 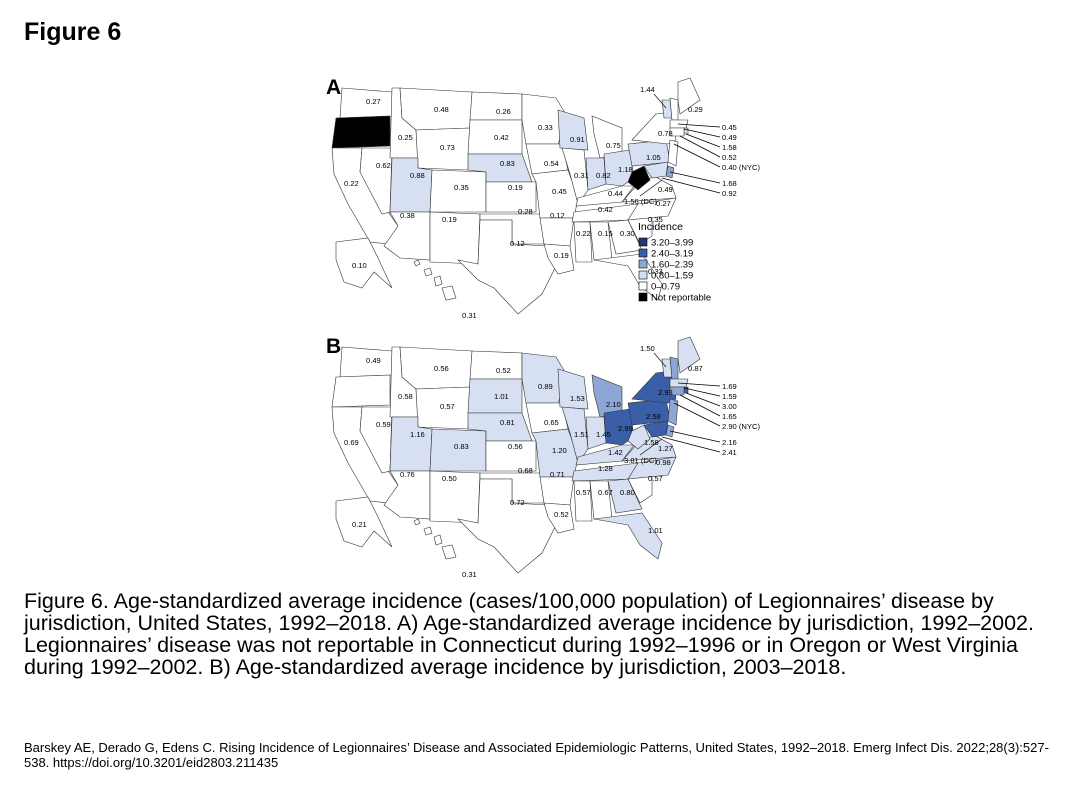 What do you see at coordinates (351, 183) in the screenshot?
I see `state-label-ca: 0.22` at bounding box center [351, 183].